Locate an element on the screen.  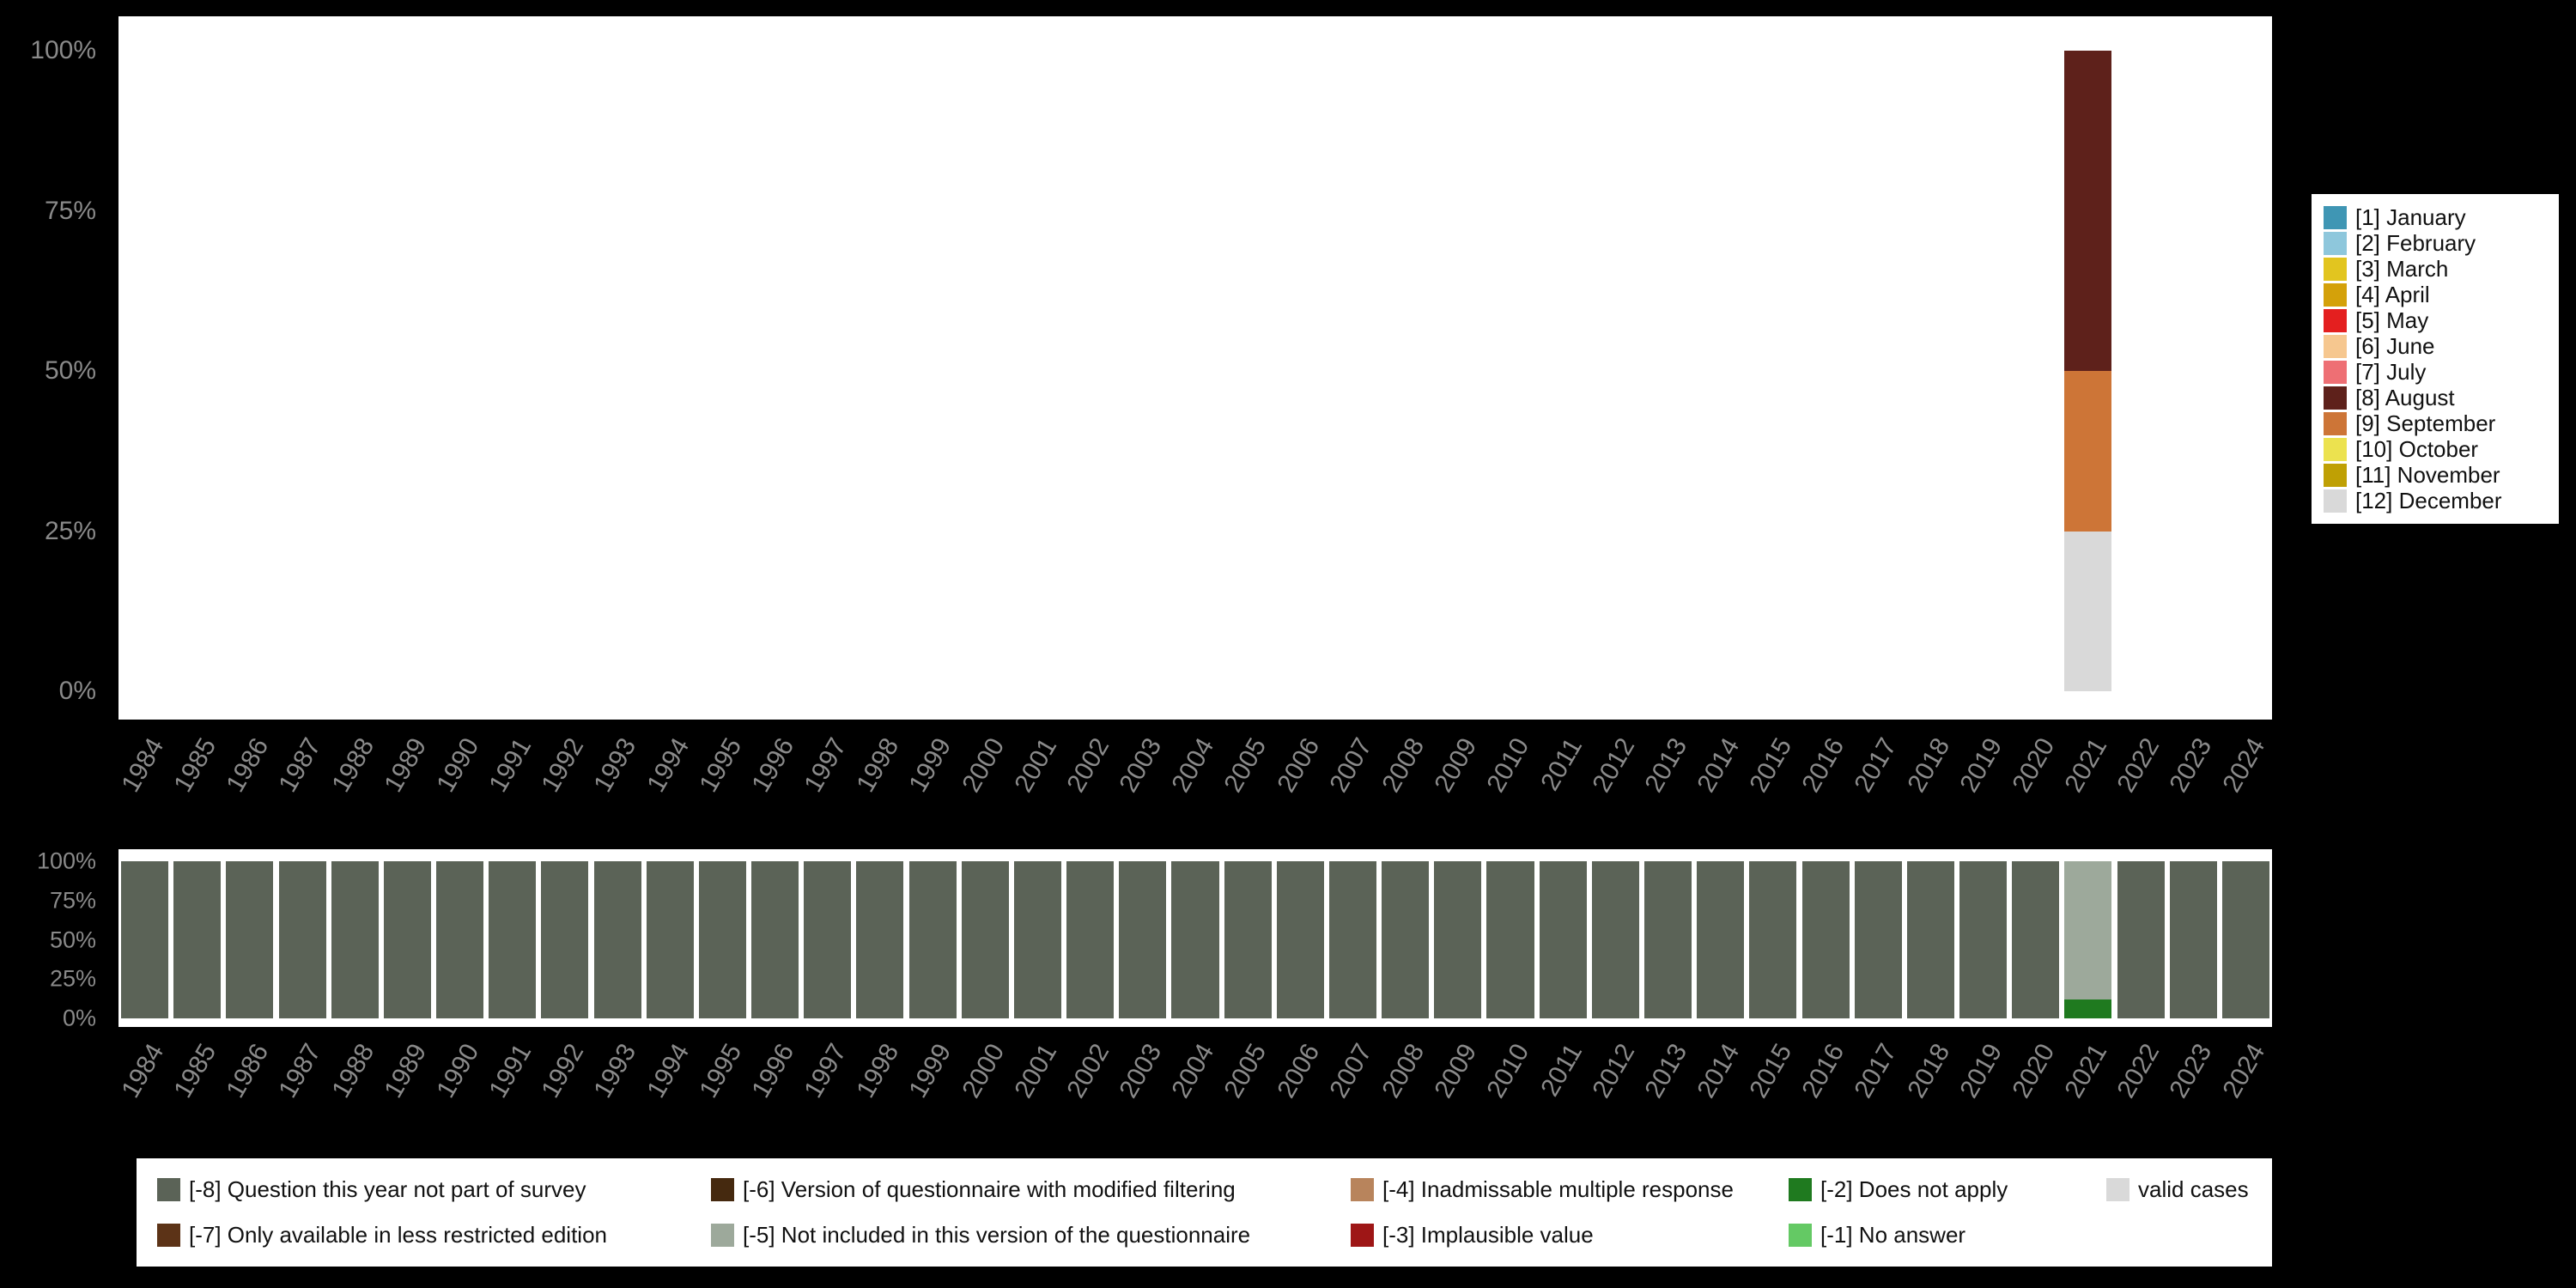
months-chart-y-axis: 0% 25% 50% 75% 100% is located at coordinates (54, 370).